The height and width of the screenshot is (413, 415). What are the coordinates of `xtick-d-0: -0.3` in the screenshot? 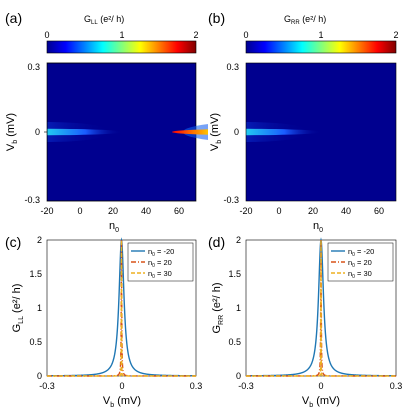 It's located at (246, 386).